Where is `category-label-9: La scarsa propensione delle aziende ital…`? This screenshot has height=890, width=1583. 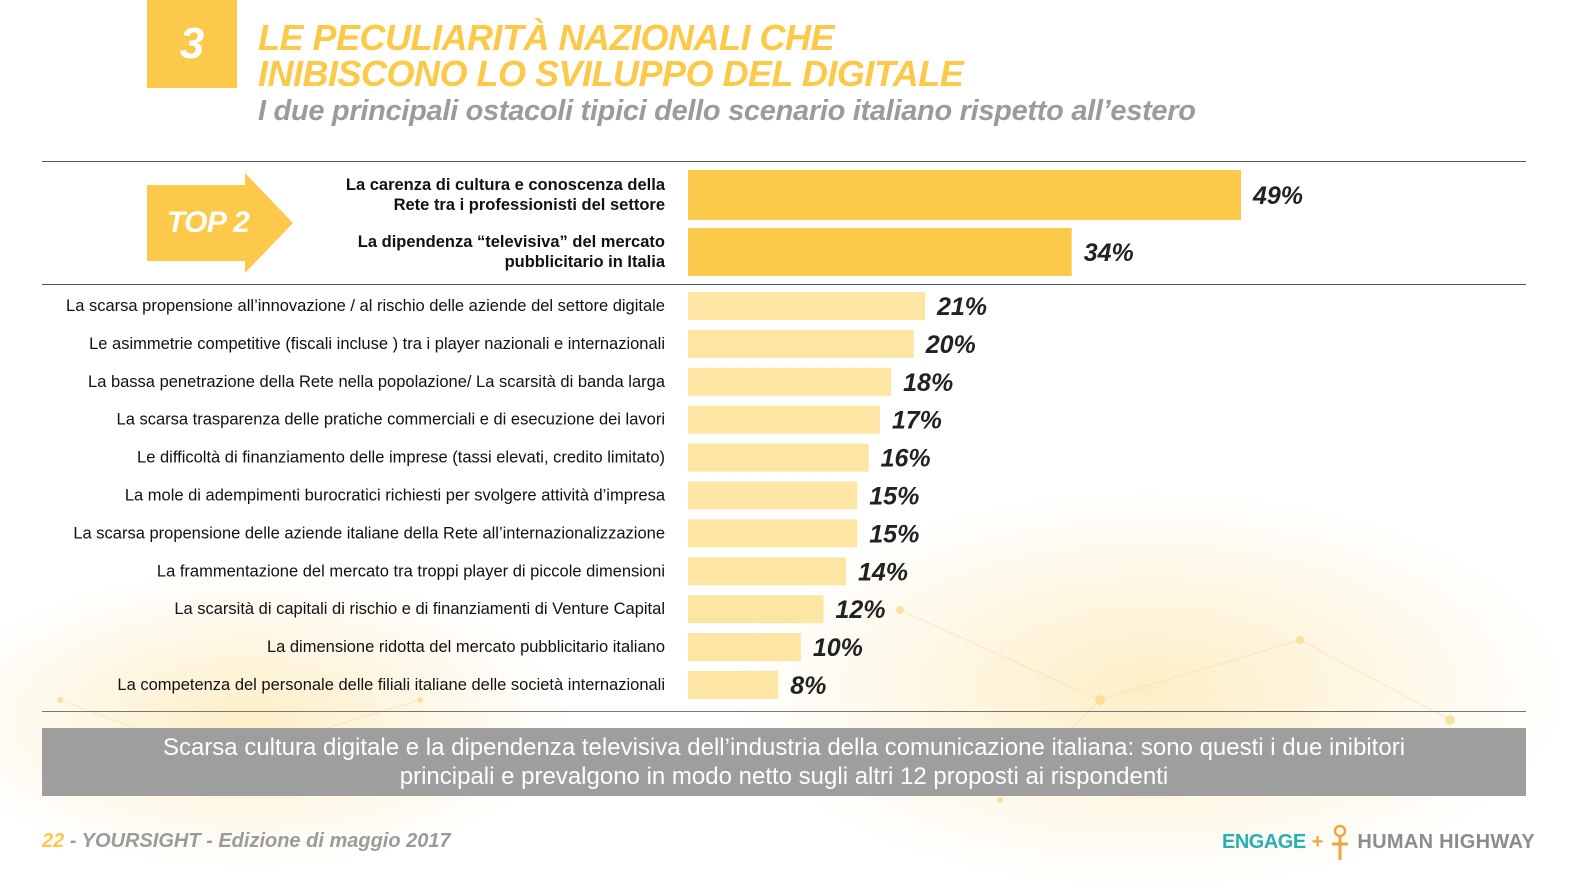
category-label-9: La scarsa propensione delle aziende ital… is located at coordinates (369, 533).